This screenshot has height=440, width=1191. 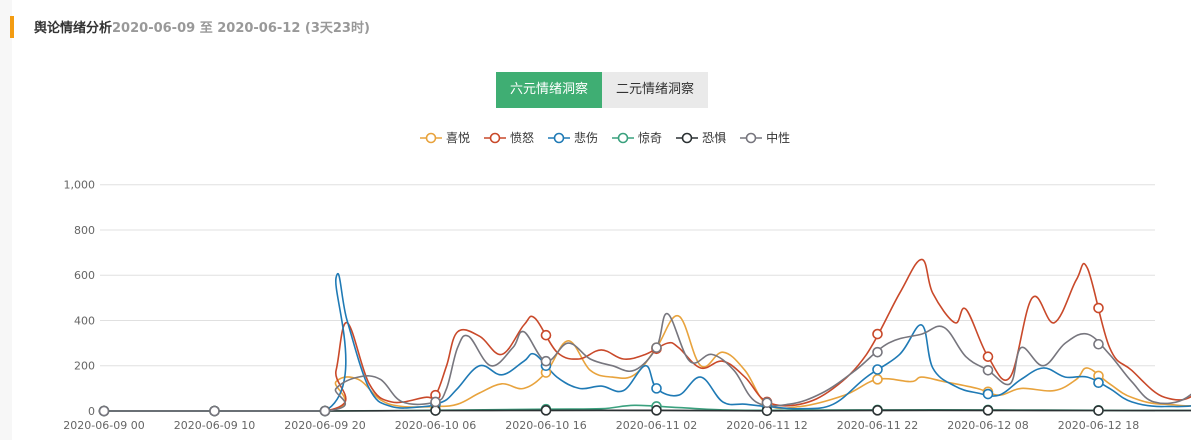 What do you see at coordinates (435, 425) in the screenshot?
I see `x-tick-label: 2020-06-10 06` at bounding box center [435, 425].